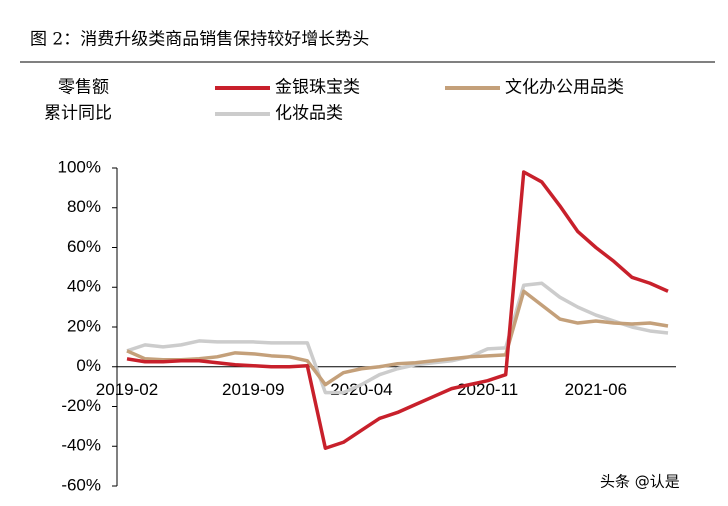 The width and height of the screenshot is (728, 506). I want to click on y-axis-label: 零售额, so click(83, 88).